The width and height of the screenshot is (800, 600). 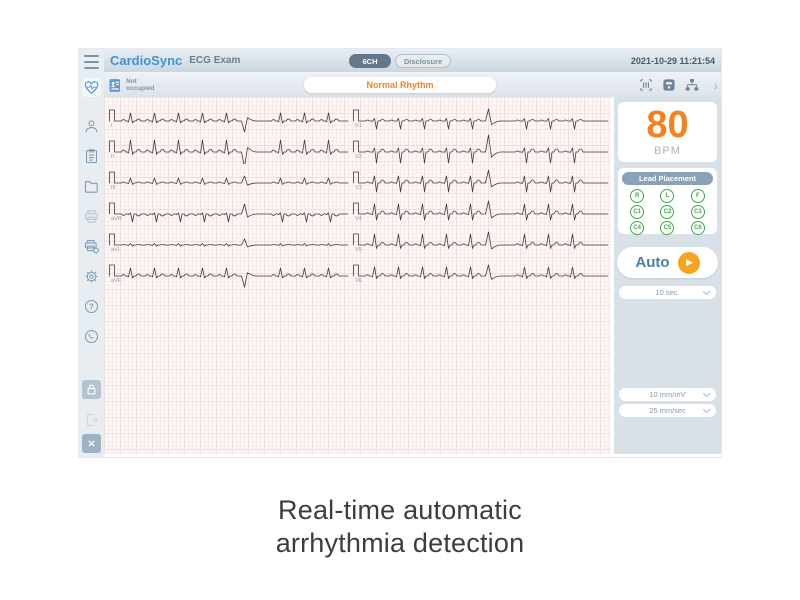 I want to click on occupancy-status: Not occupied, so click(x=134, y=85).